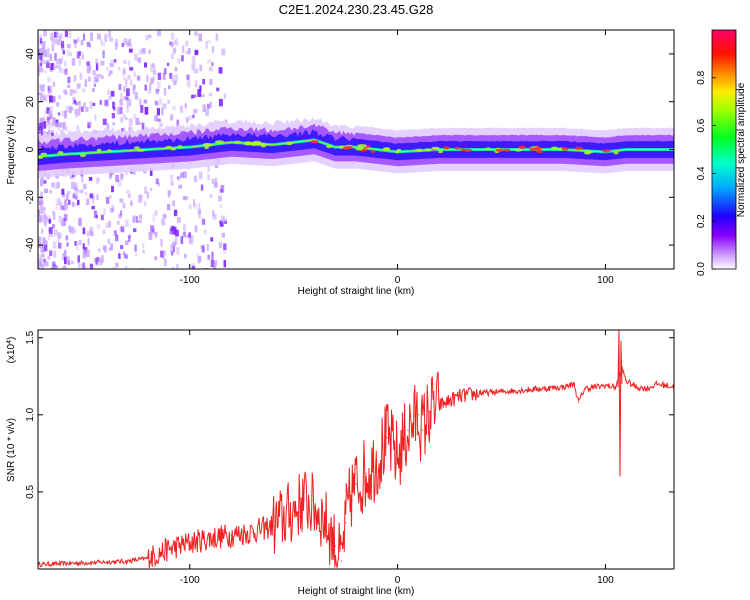 The height and width of the screenshot is (600, 750). I want to click on spectrogram-x-tick-label: -100, so click(190, 280).